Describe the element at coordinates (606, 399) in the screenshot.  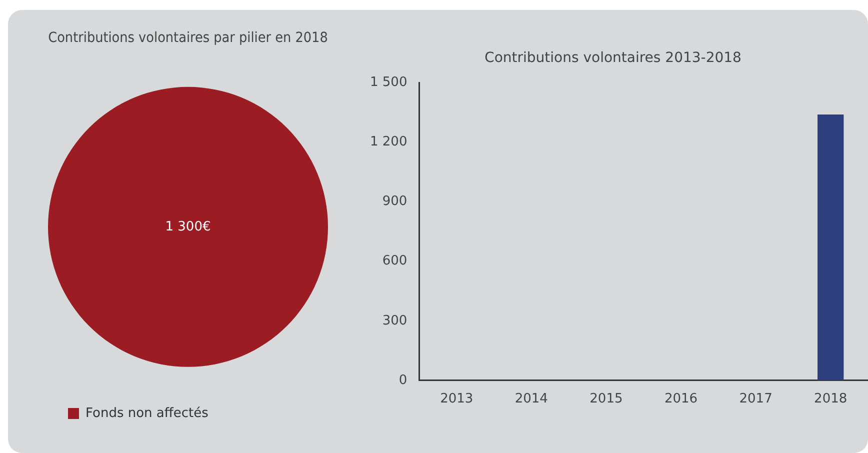
I see `x-tick-label: 2015` at that location.